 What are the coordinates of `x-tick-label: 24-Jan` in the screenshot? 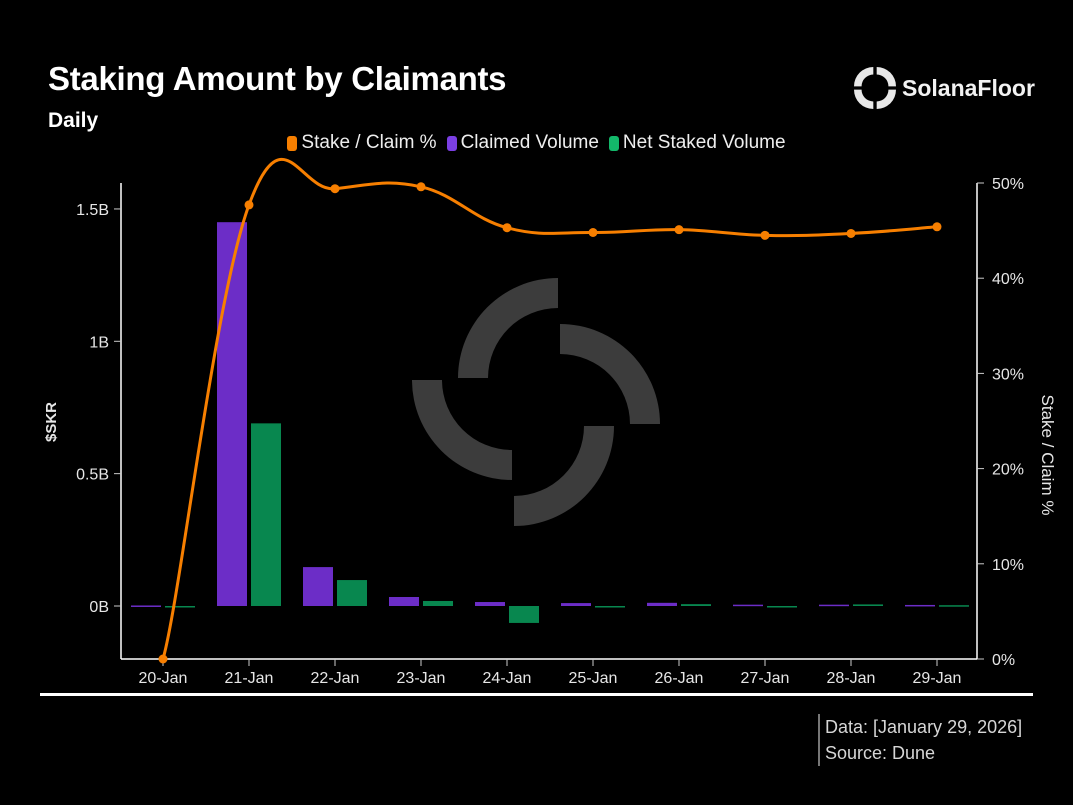 It's located at (507, 678).